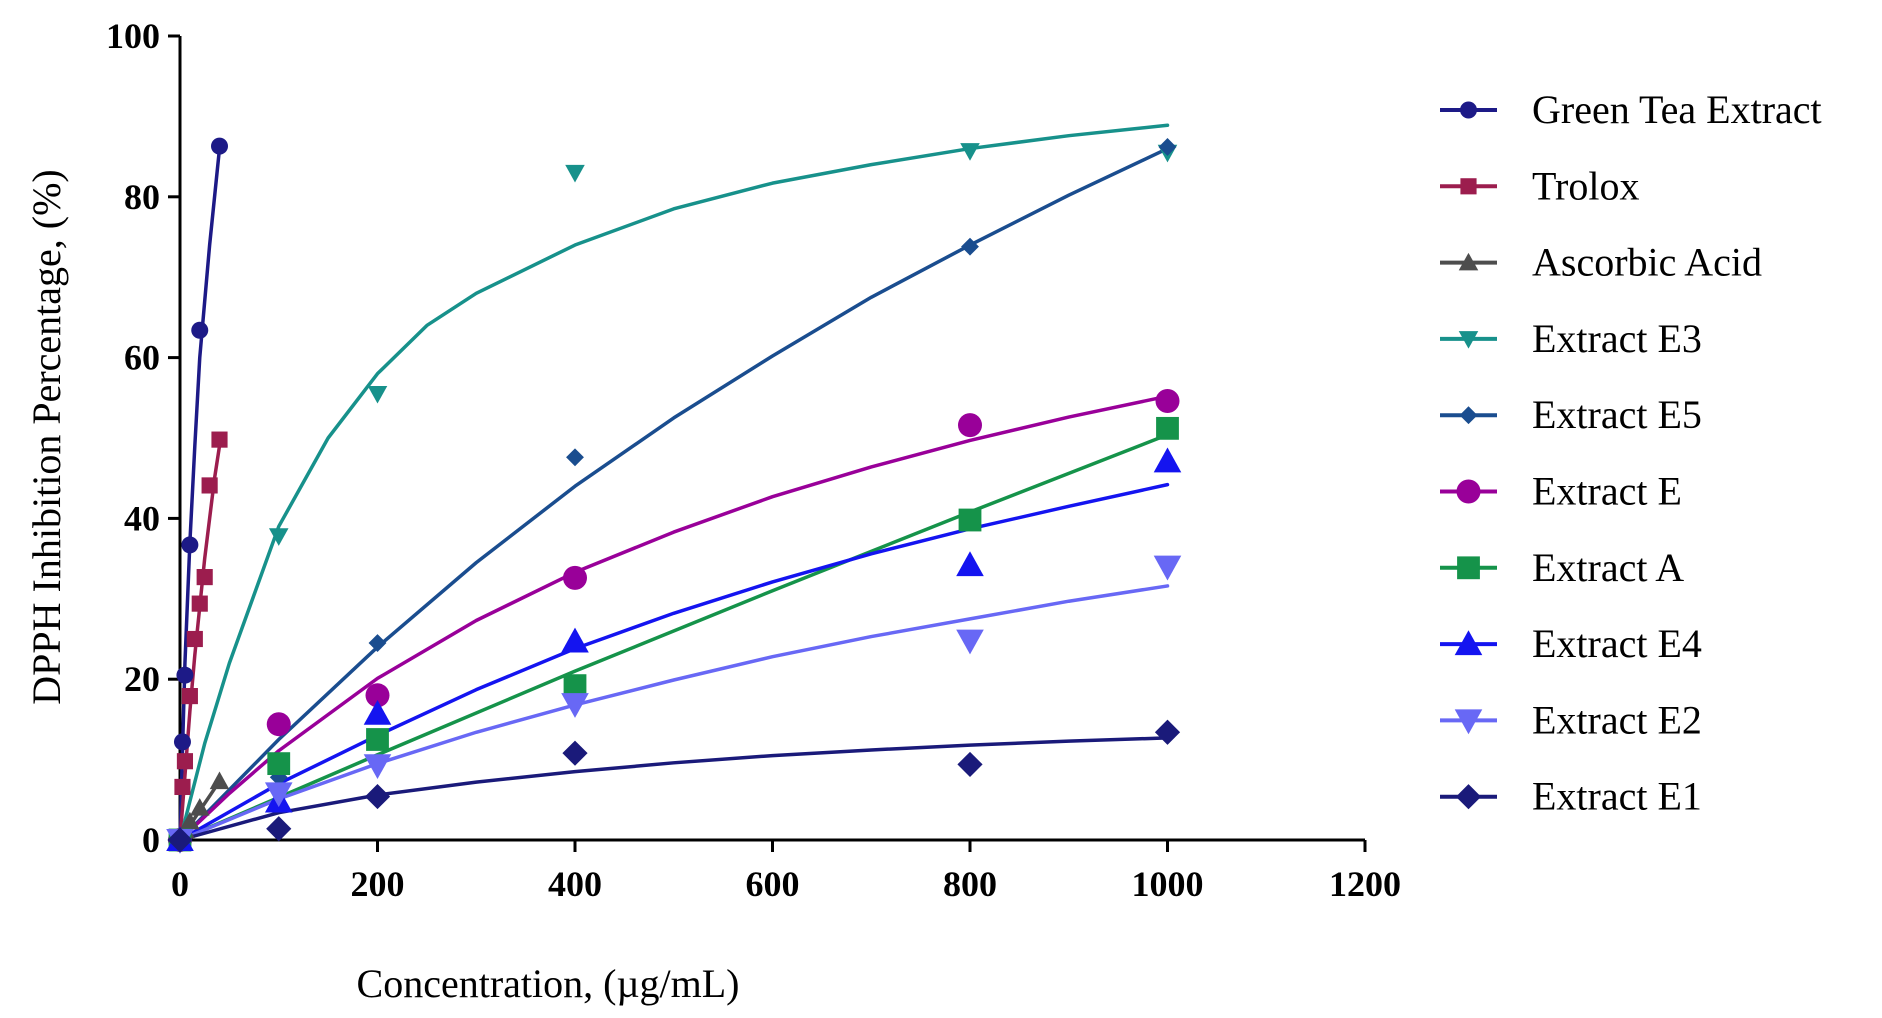 Image resolution: width=1882 pixels, height=1018 pixels. Describe the element at coordinates (378, 884) in the screenshot. I see `x-tick-label: 200` at that location.